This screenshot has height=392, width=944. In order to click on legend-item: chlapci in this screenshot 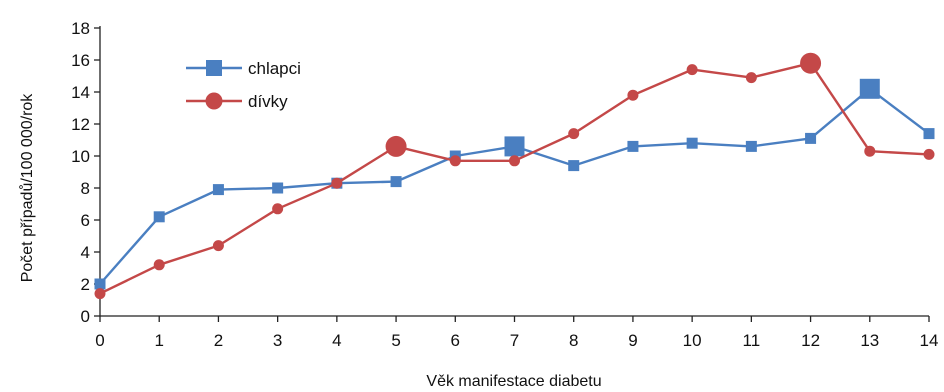, I will do `click(243, 68)`.